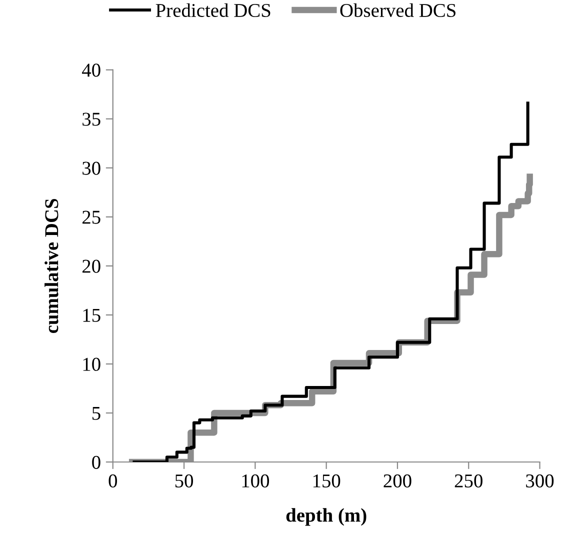 The image size is (573, 550). What do you see at coordinates (184, 481) in the screenshot?
I see `x-tick-label: 50` at bounding box center [184, 481].